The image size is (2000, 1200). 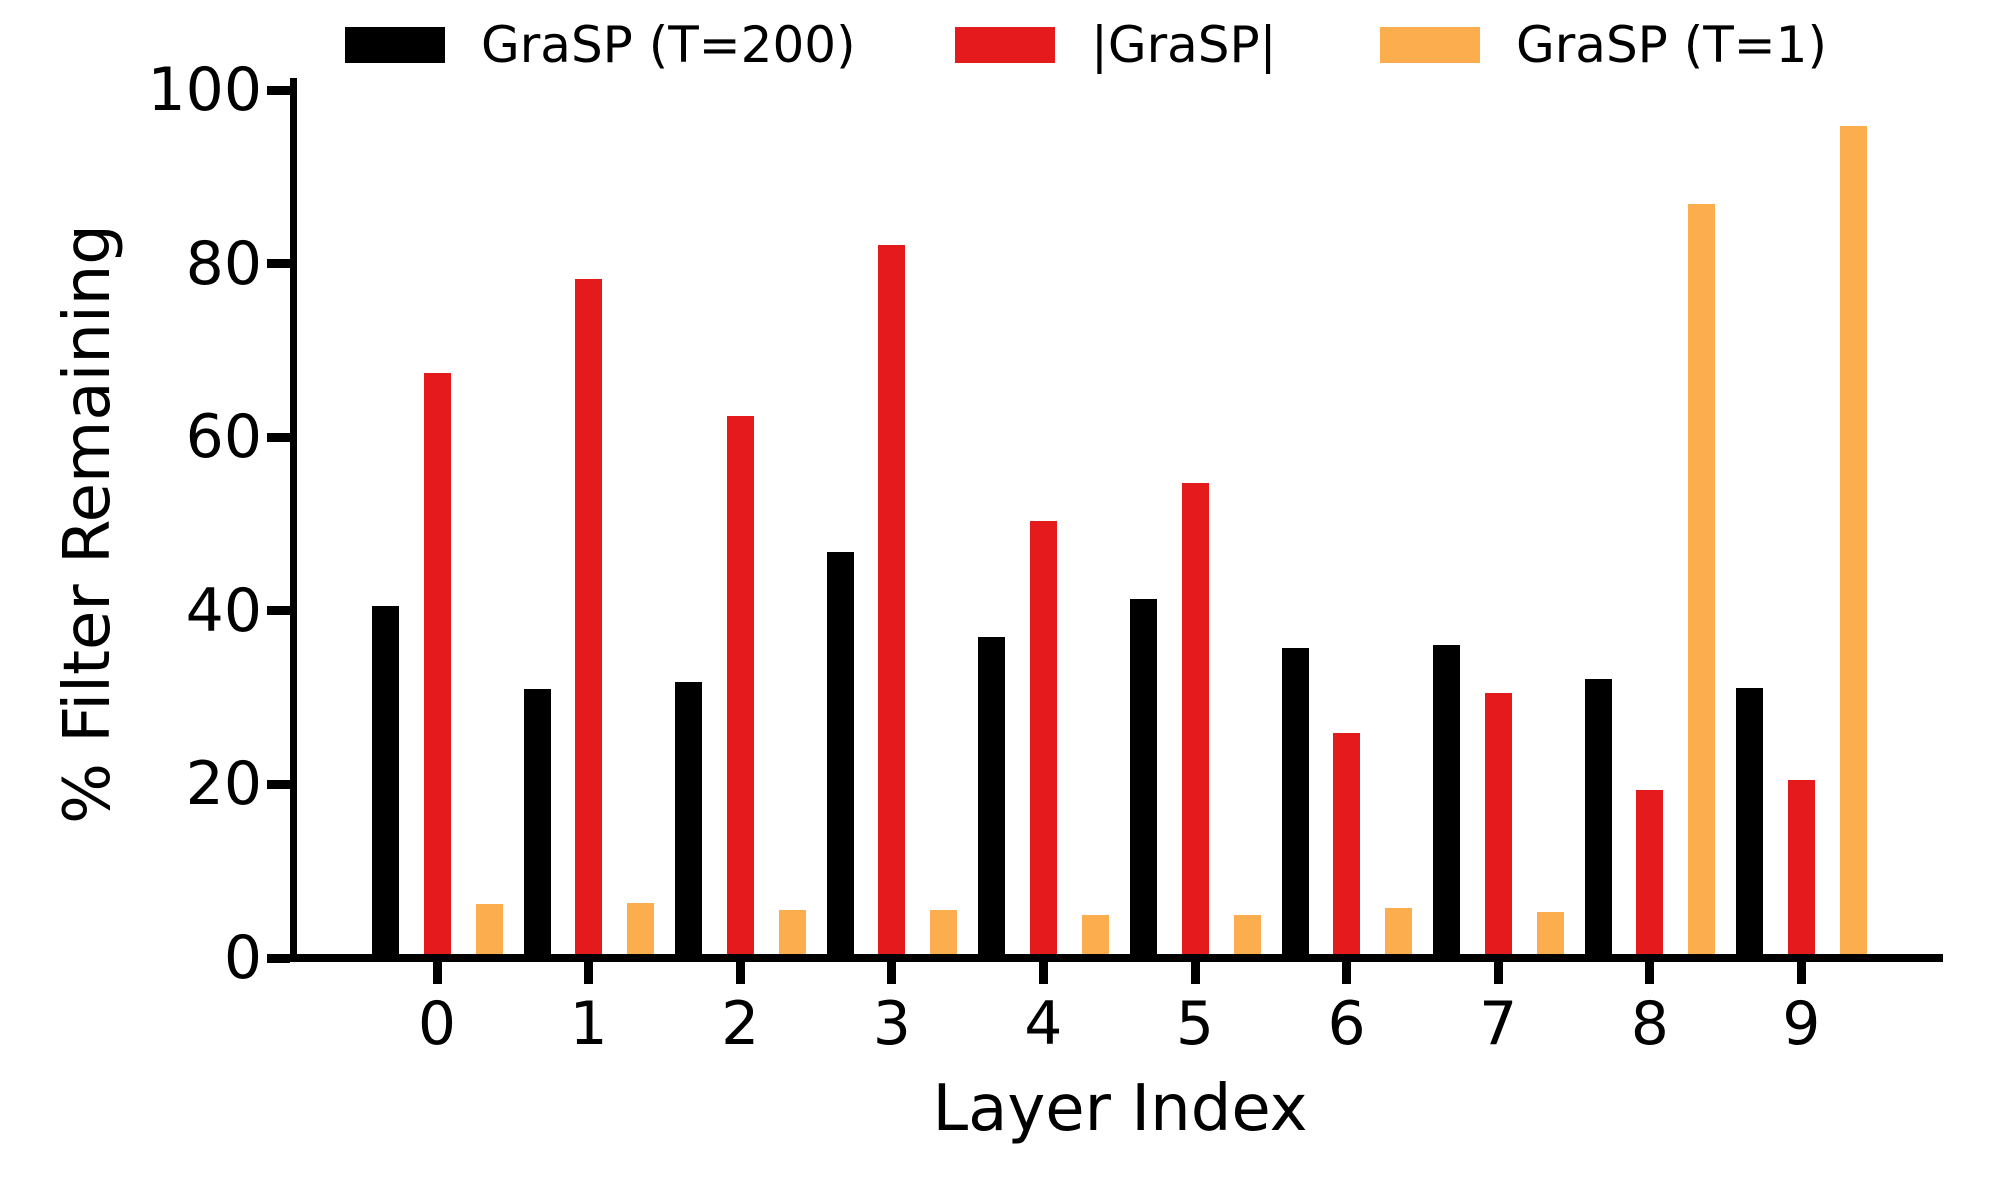 I want to click on y-axis-label: % Filter Remaining, so click(x=88, y=524).